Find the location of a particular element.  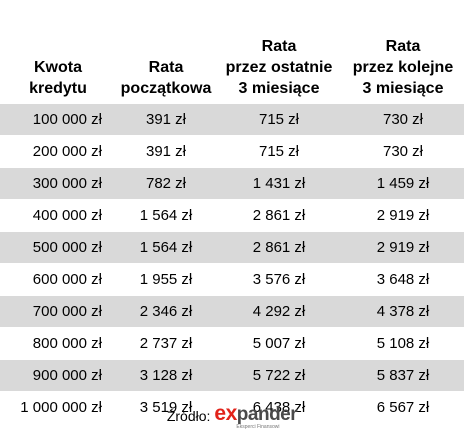

cell-rate-next-3-months: 1 459 zł is located at coordinates (403, 183).